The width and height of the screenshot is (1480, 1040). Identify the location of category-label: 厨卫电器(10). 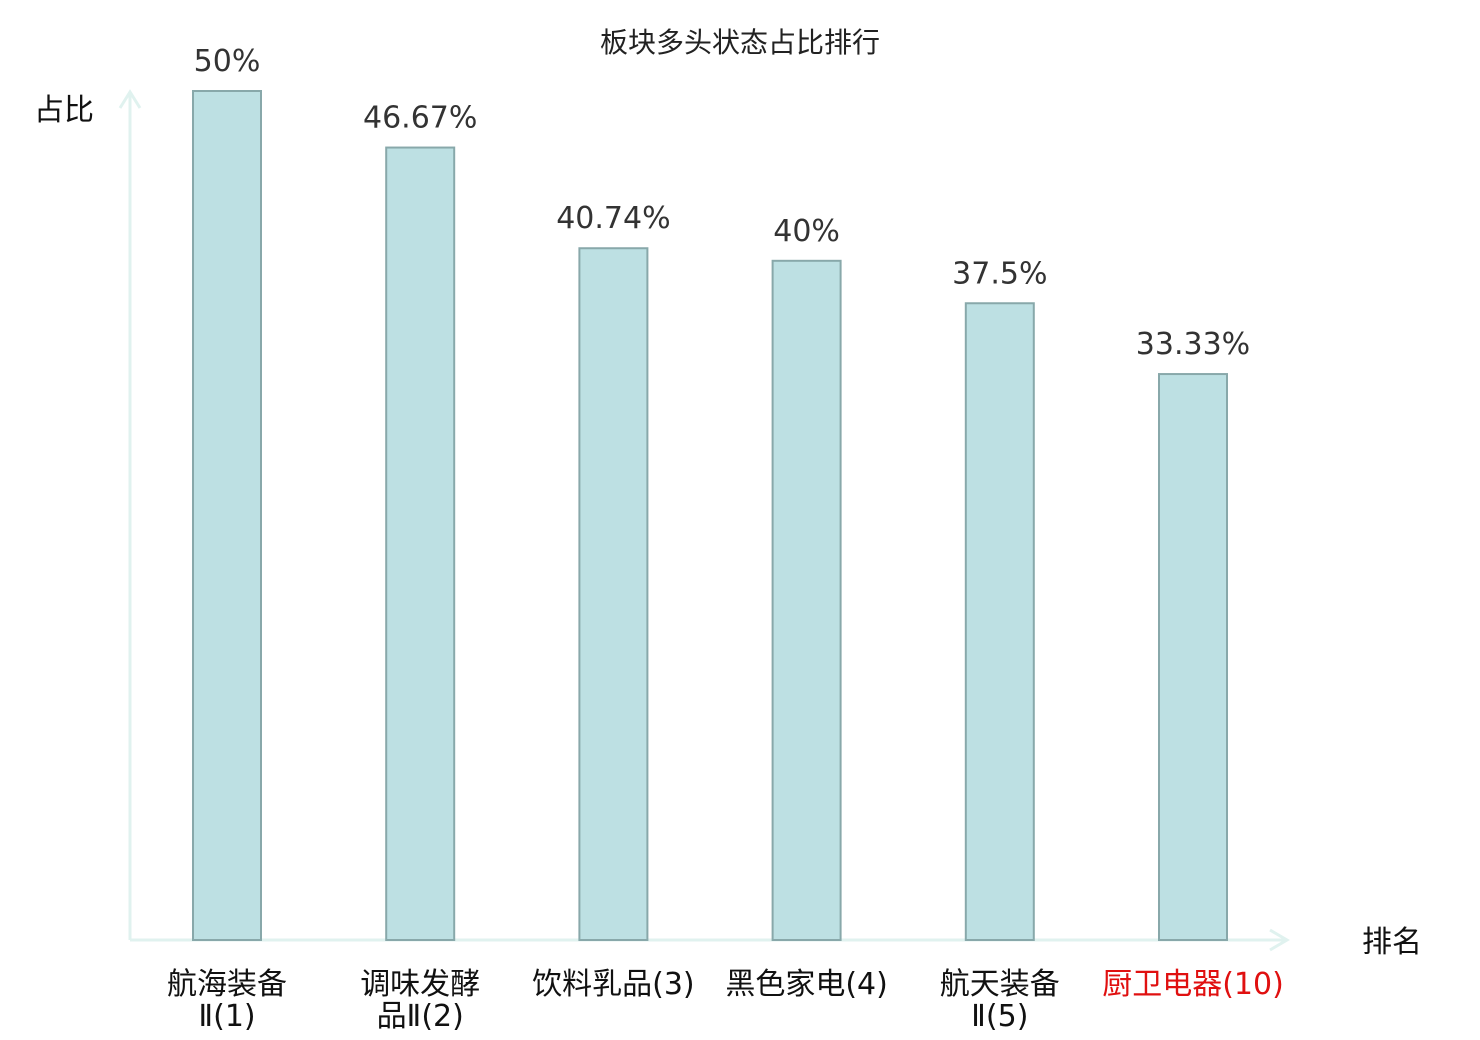
(1193, 984).